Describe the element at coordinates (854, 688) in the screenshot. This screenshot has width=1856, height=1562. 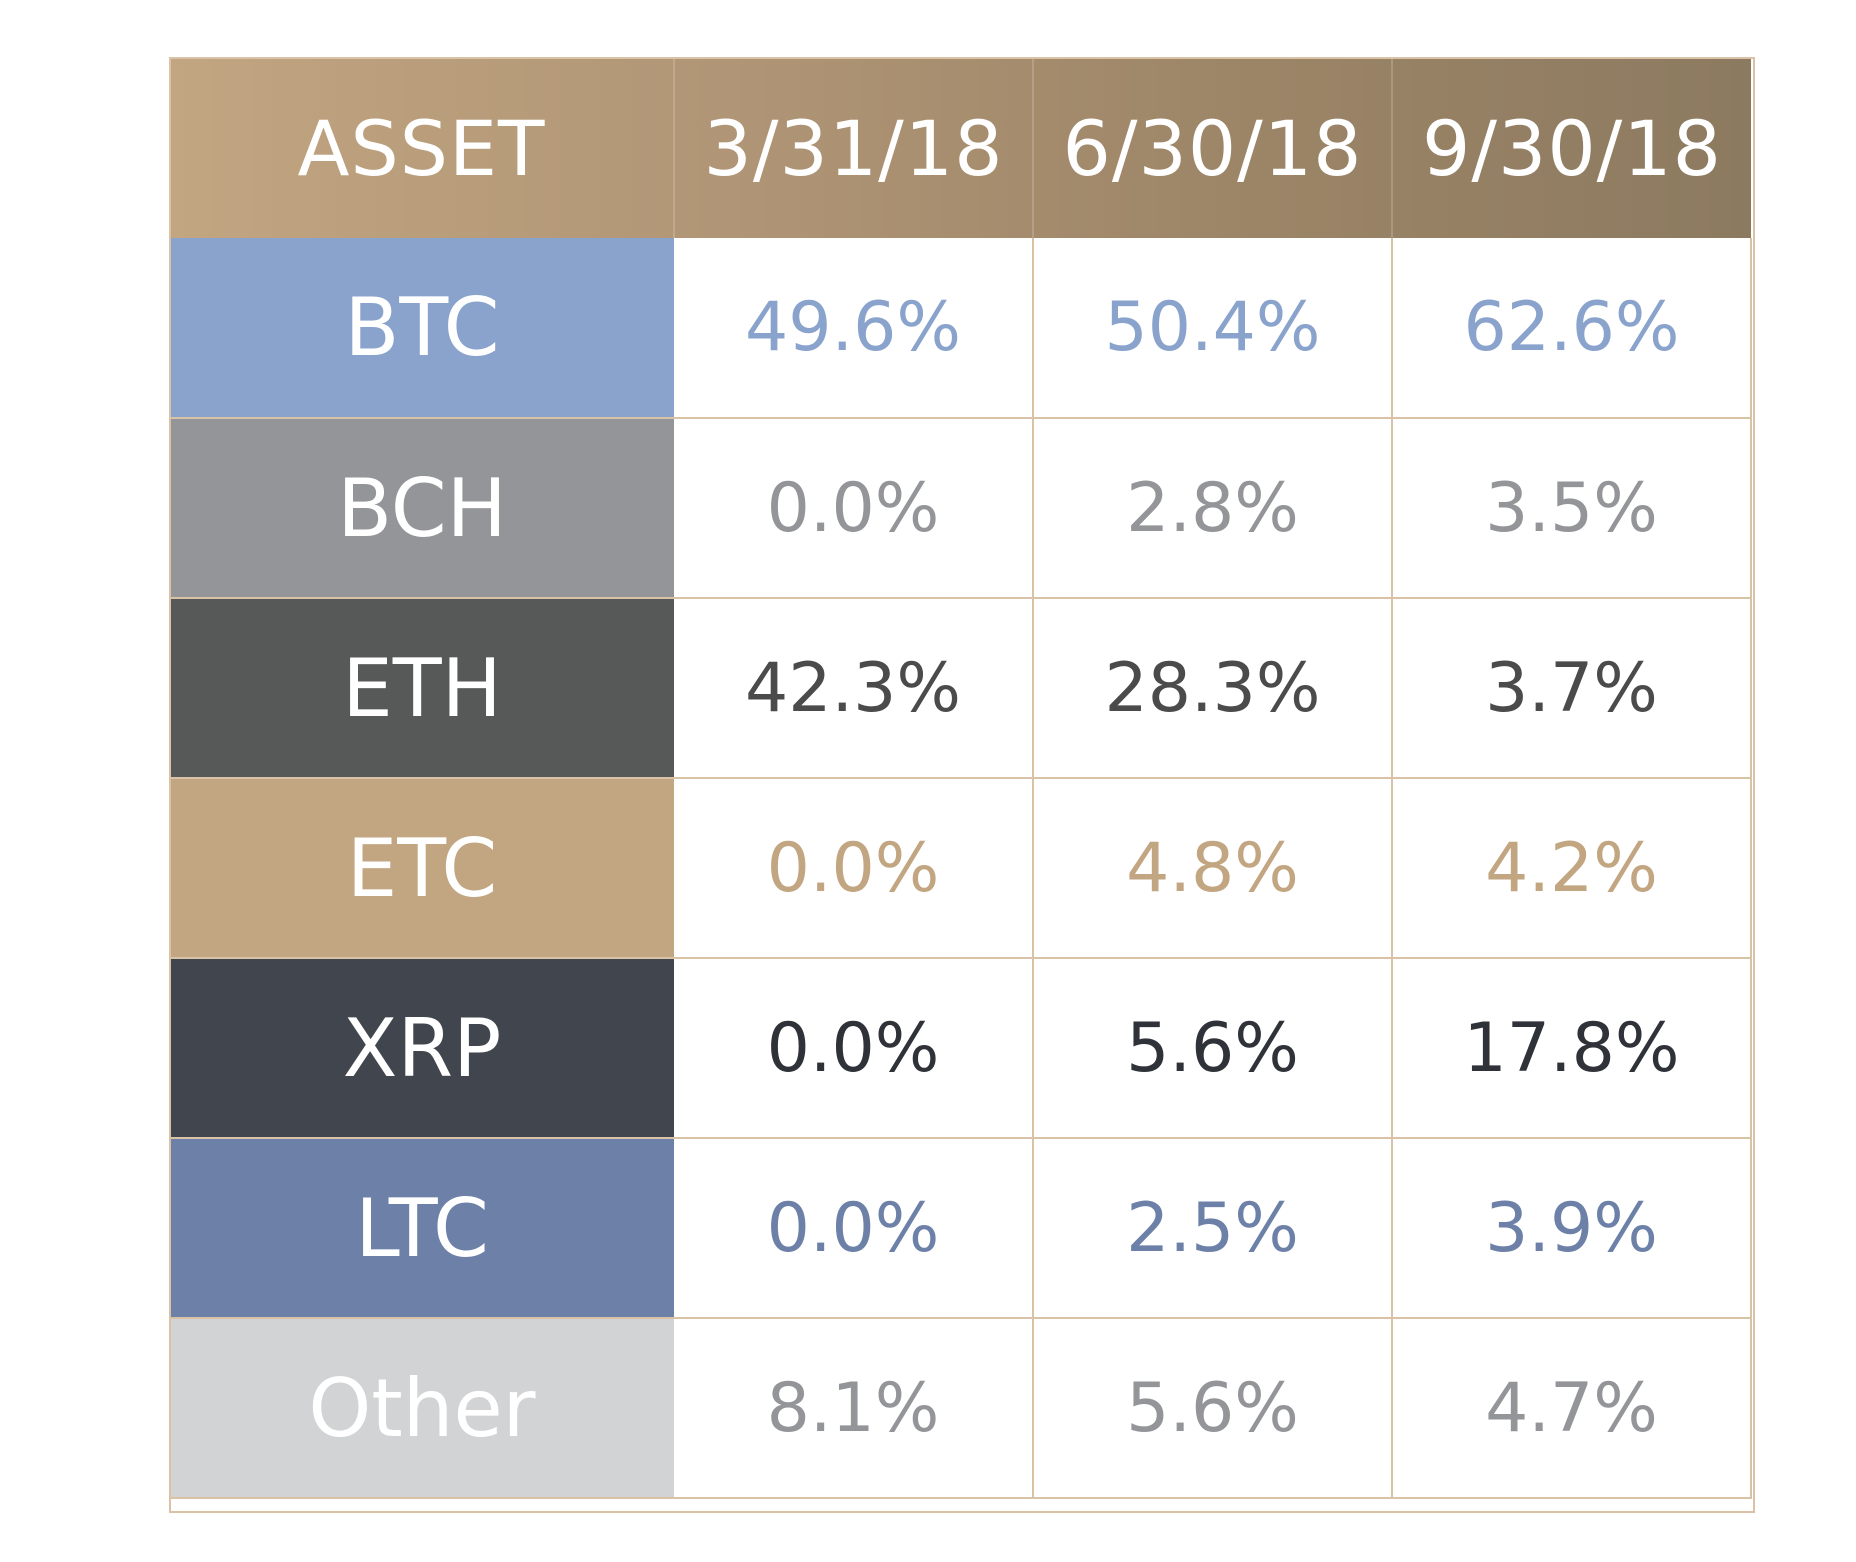
I see `value-cell-eth-3-31-18: 42.3%` at that location.